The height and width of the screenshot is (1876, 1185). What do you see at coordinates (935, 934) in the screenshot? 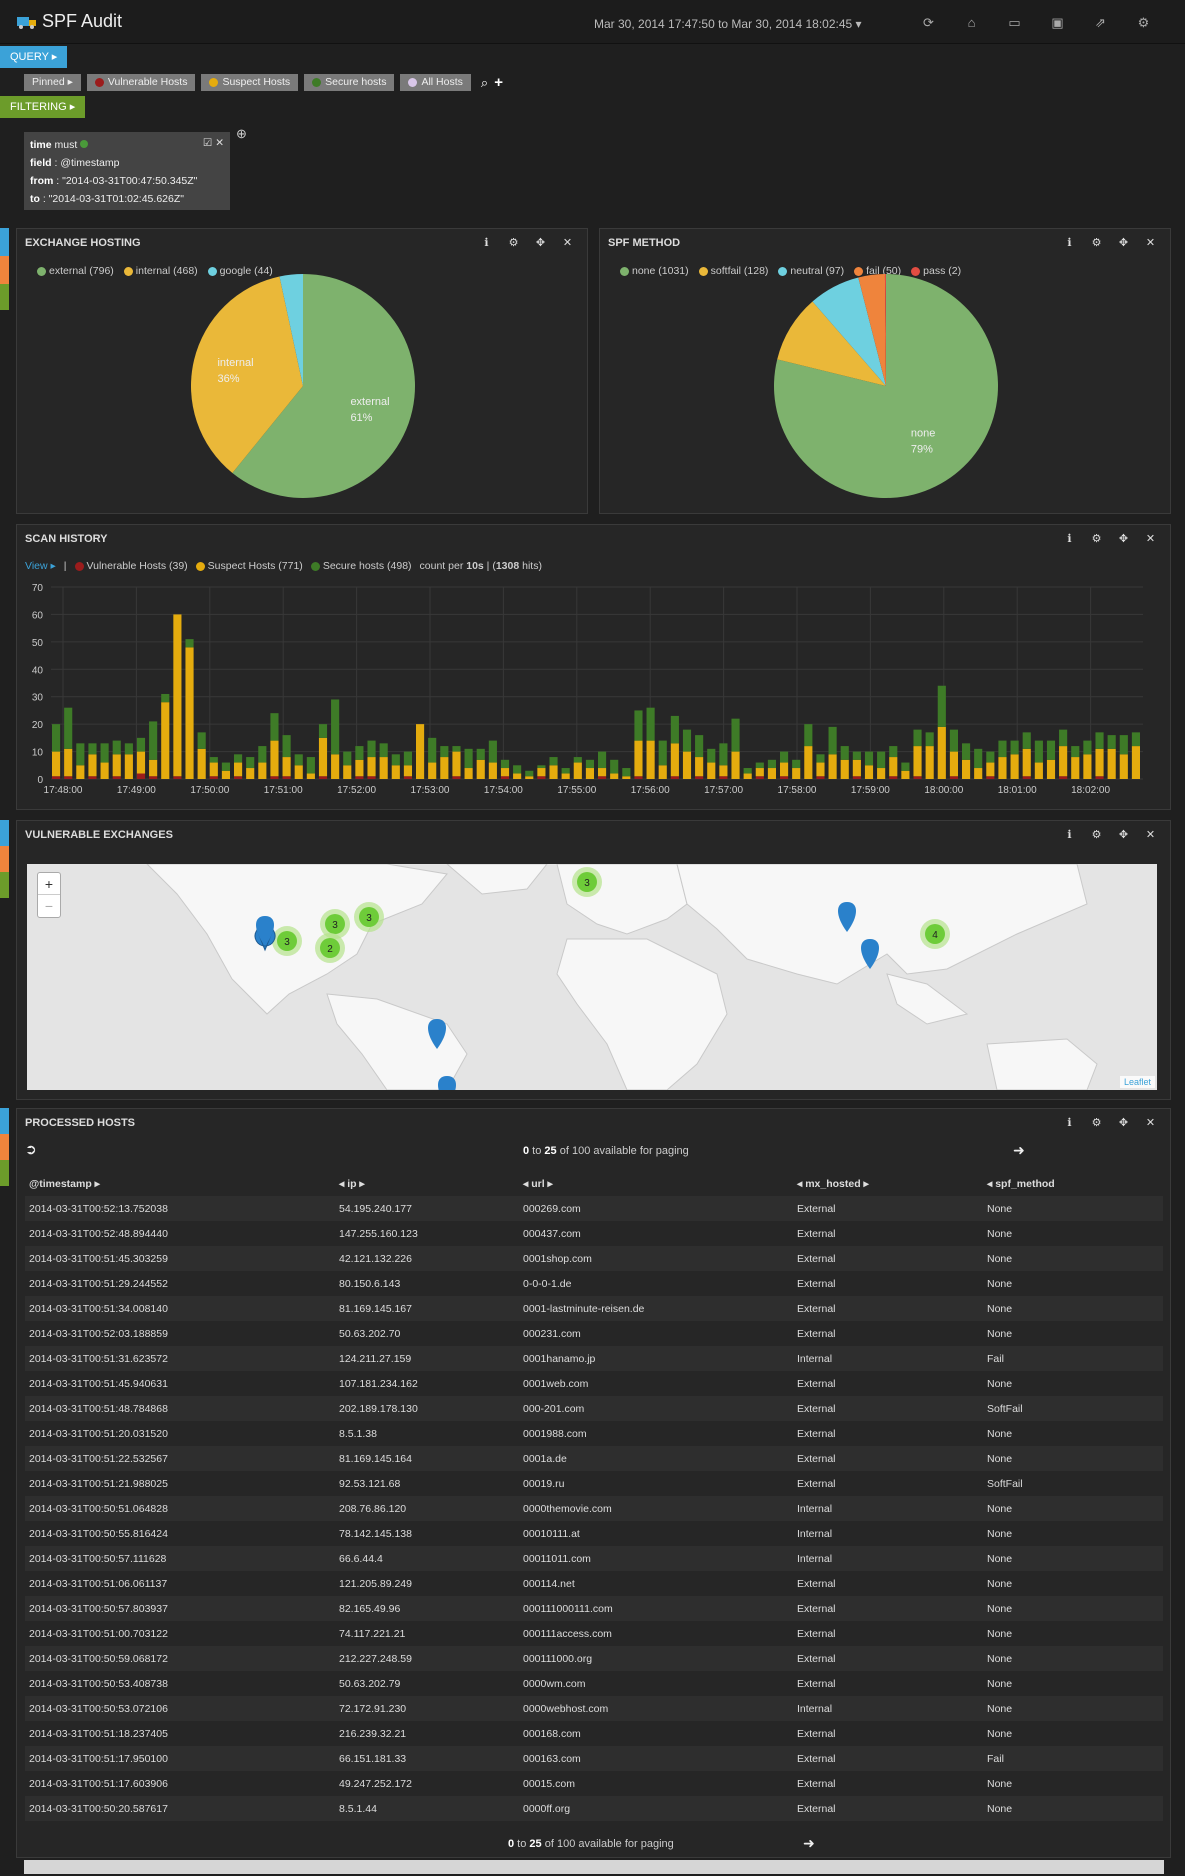
I see `marker-cluster: 4` at bounding box center [935, 934].